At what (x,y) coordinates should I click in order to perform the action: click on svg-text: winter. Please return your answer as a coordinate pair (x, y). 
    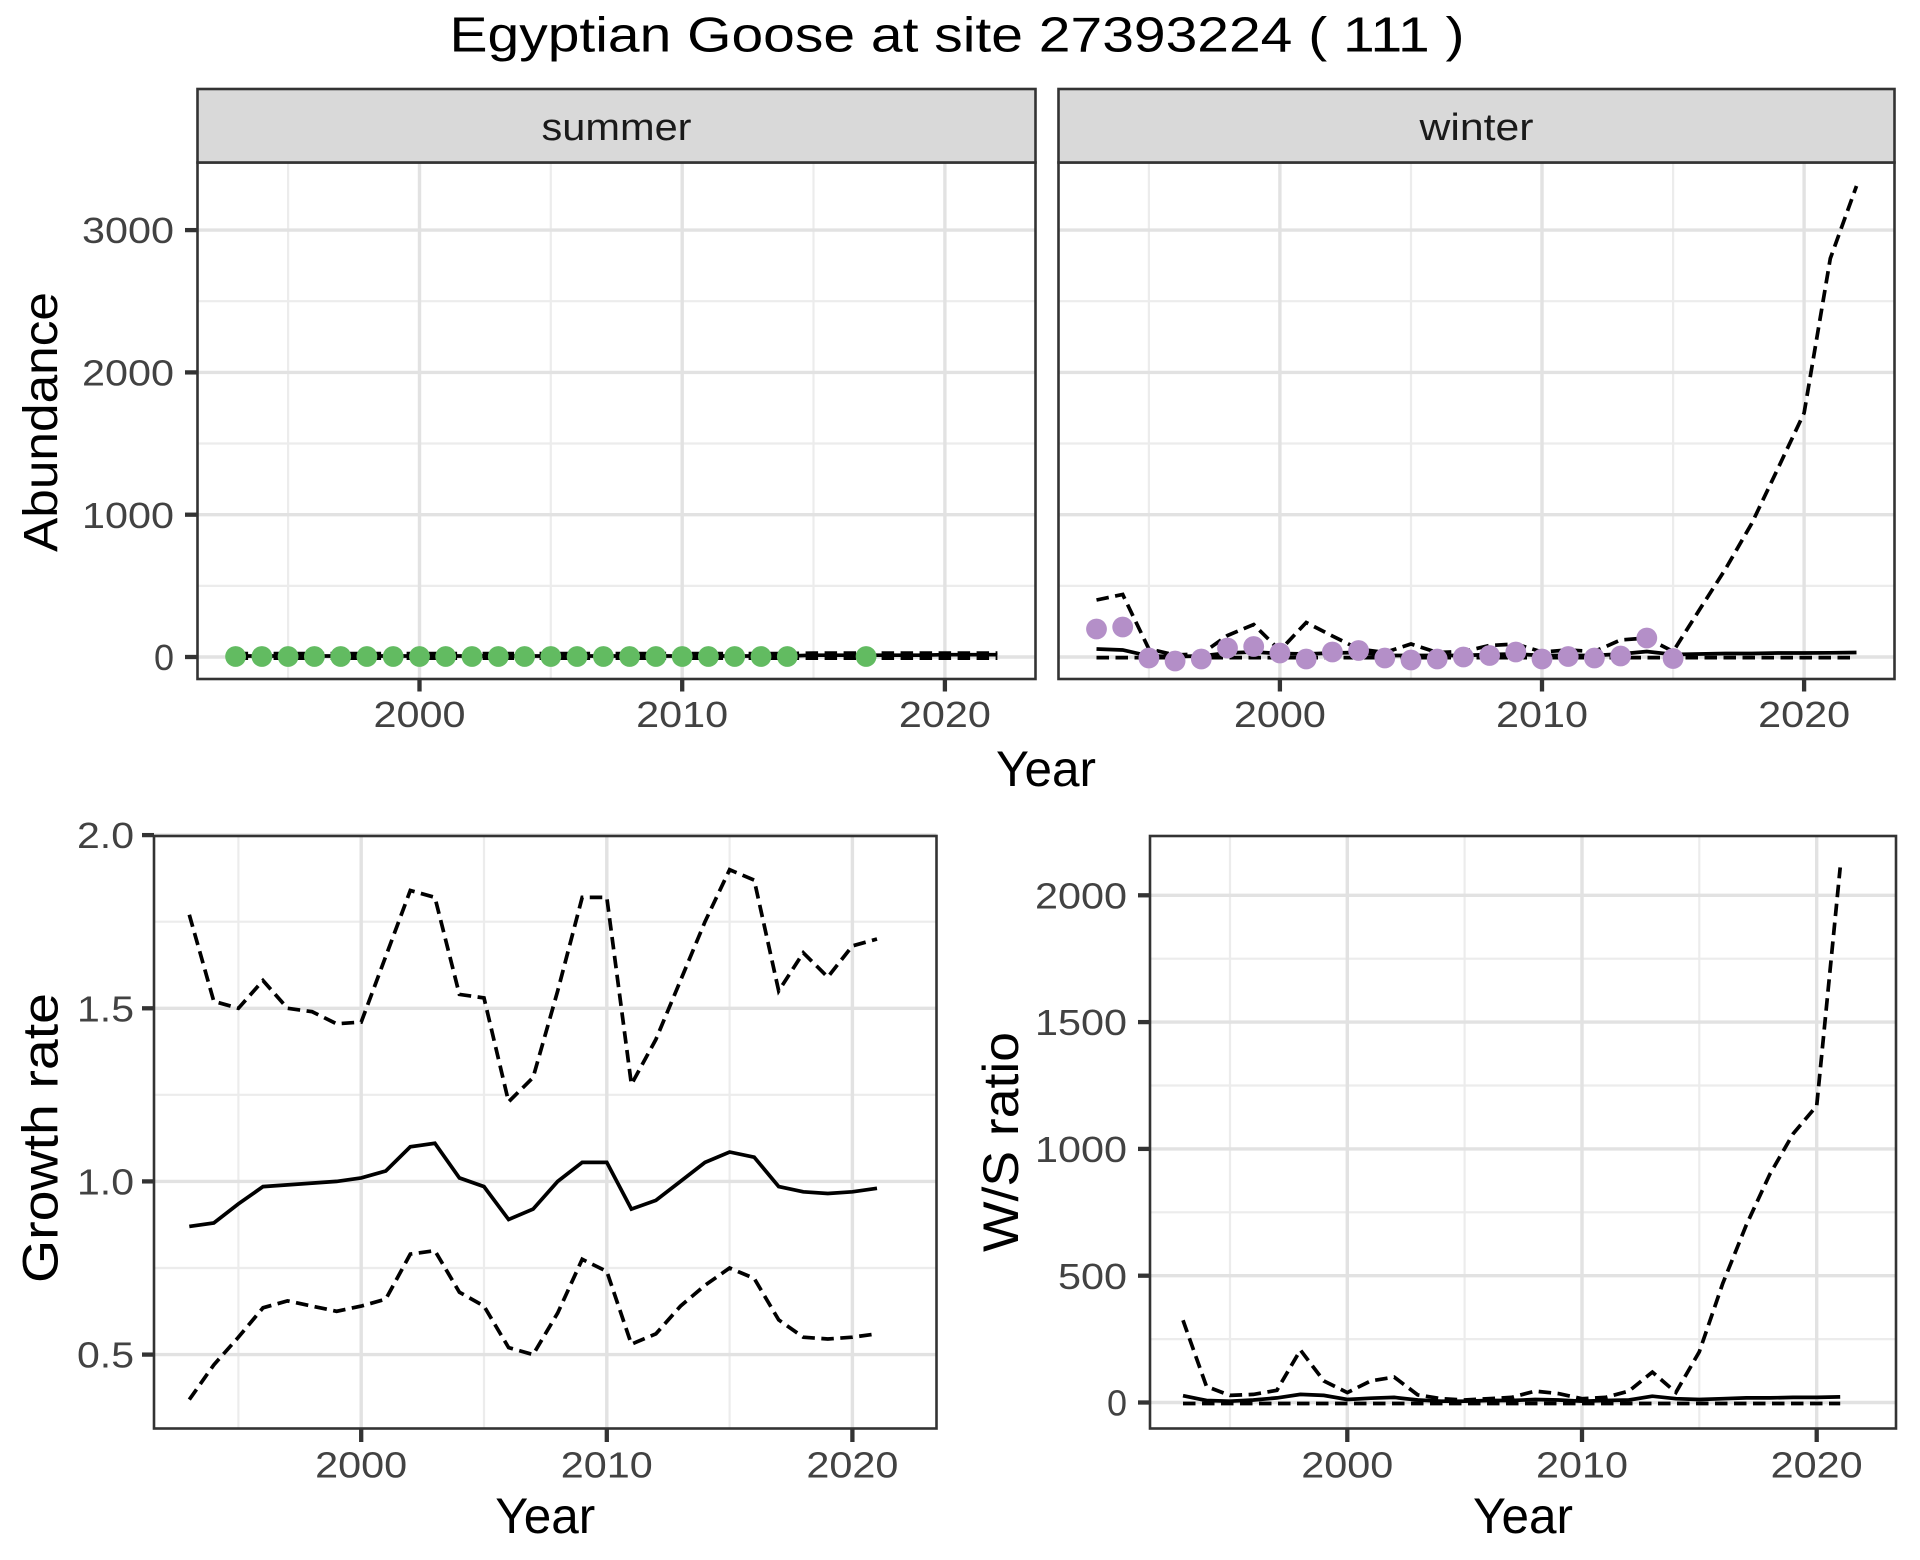
    Looking at the image, I should click on (1476, 128).